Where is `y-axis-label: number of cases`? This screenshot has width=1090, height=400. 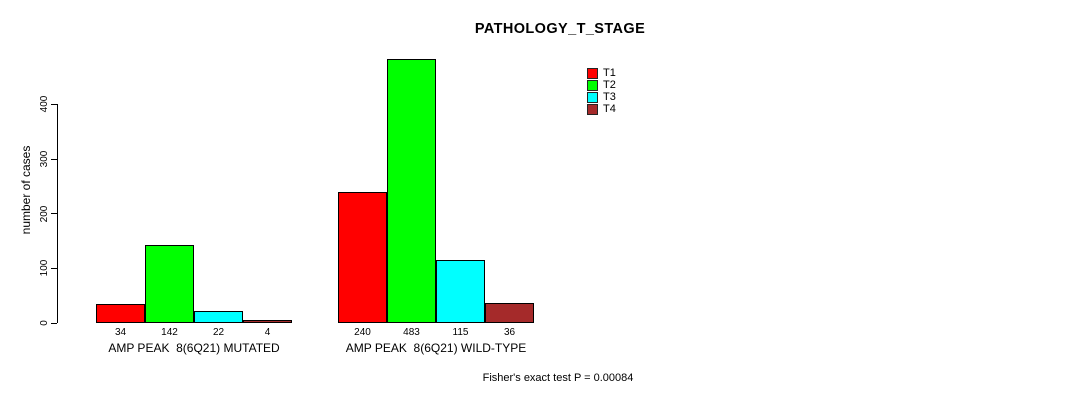 y-axis-label: number of cases is located at coordinates (26, 190).